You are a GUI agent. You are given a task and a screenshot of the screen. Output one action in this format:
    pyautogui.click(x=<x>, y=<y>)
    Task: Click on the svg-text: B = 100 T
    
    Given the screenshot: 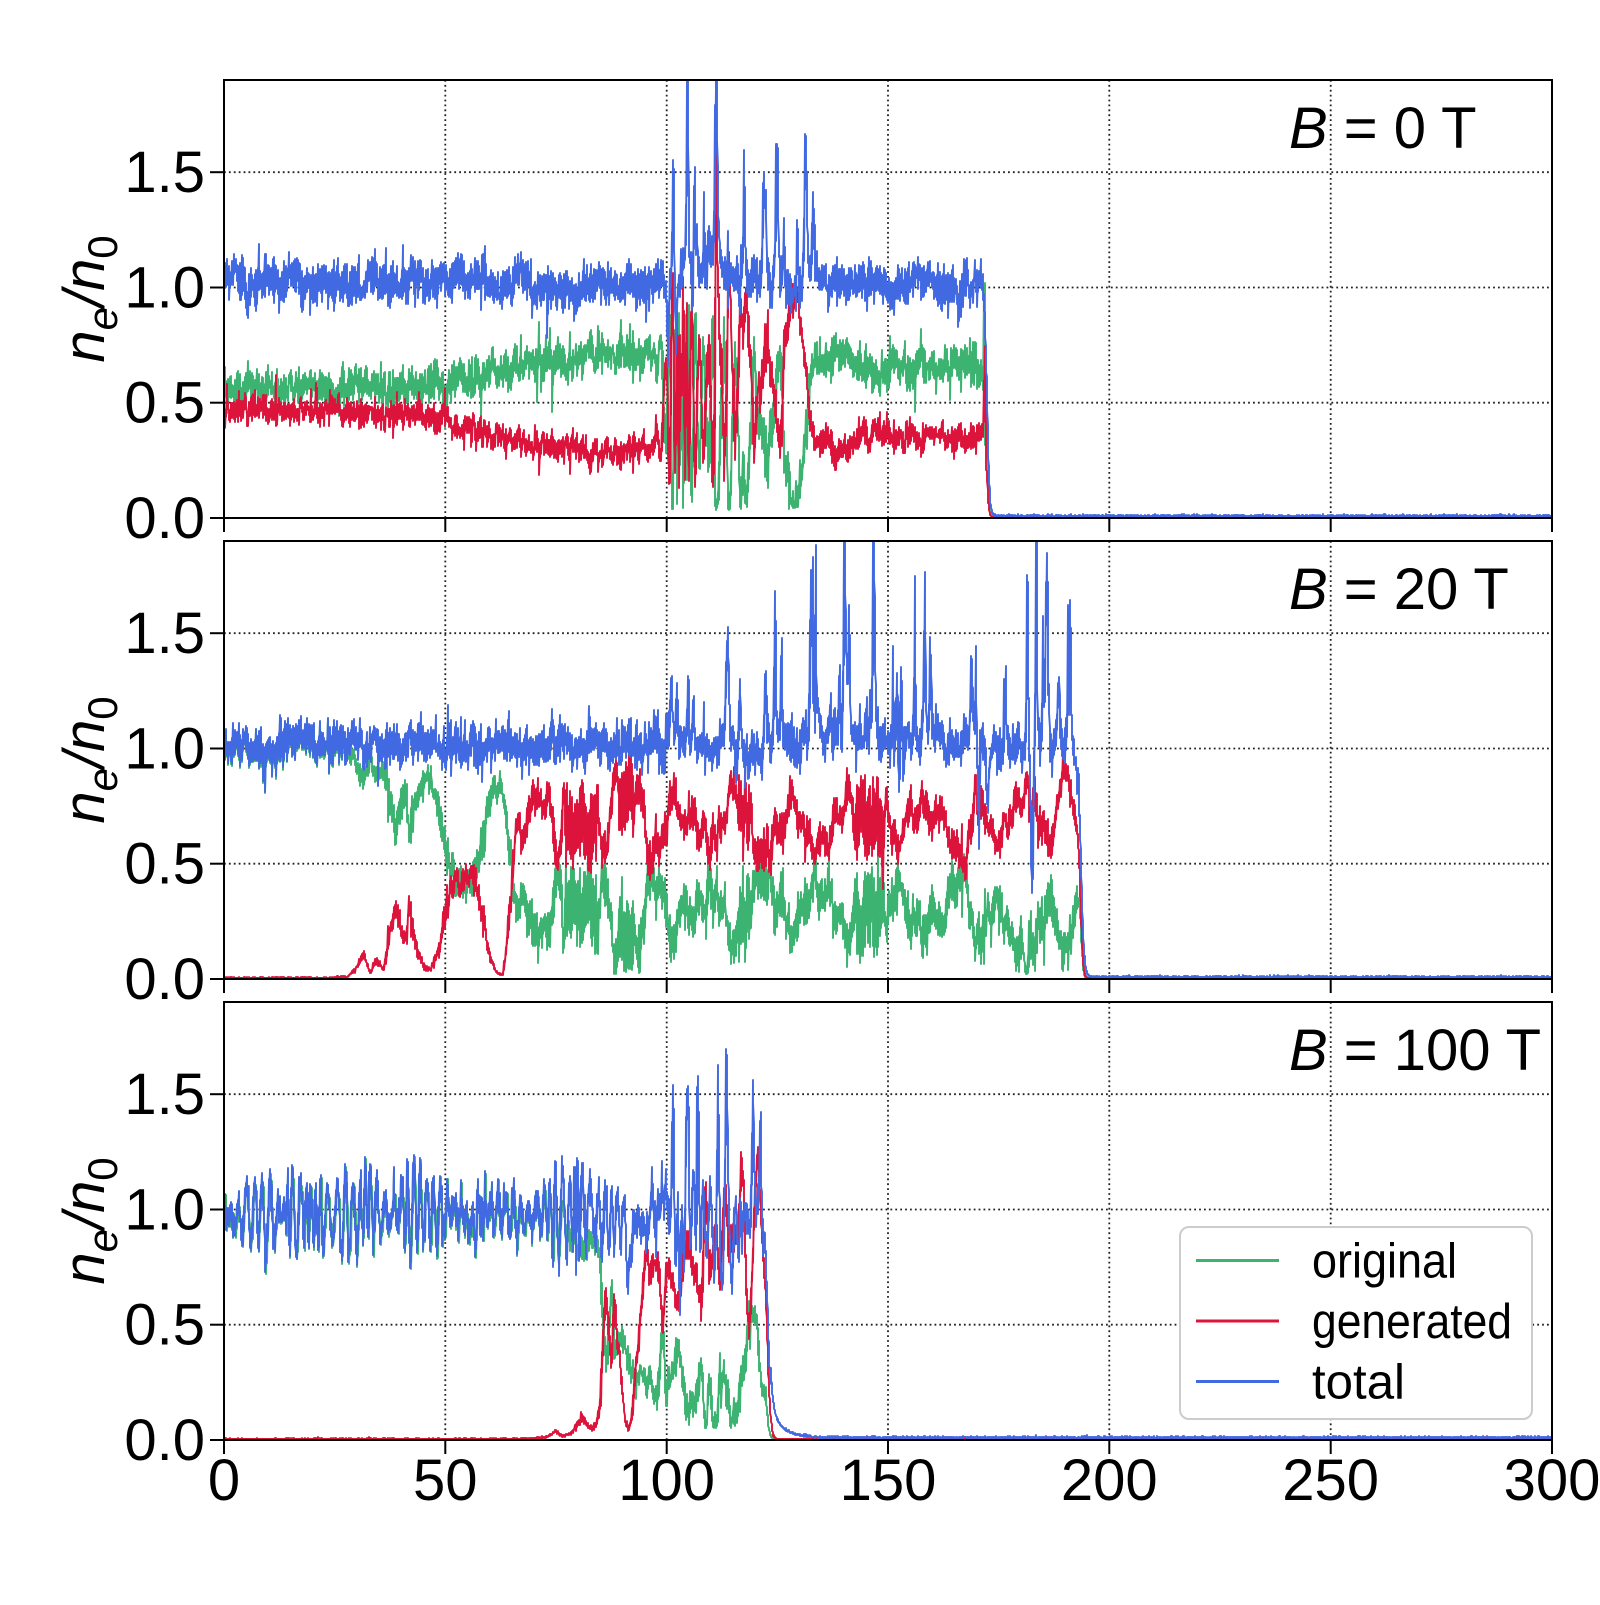 What is the action you would take?
    pyautogui.click(x=1415, y=1050)
    